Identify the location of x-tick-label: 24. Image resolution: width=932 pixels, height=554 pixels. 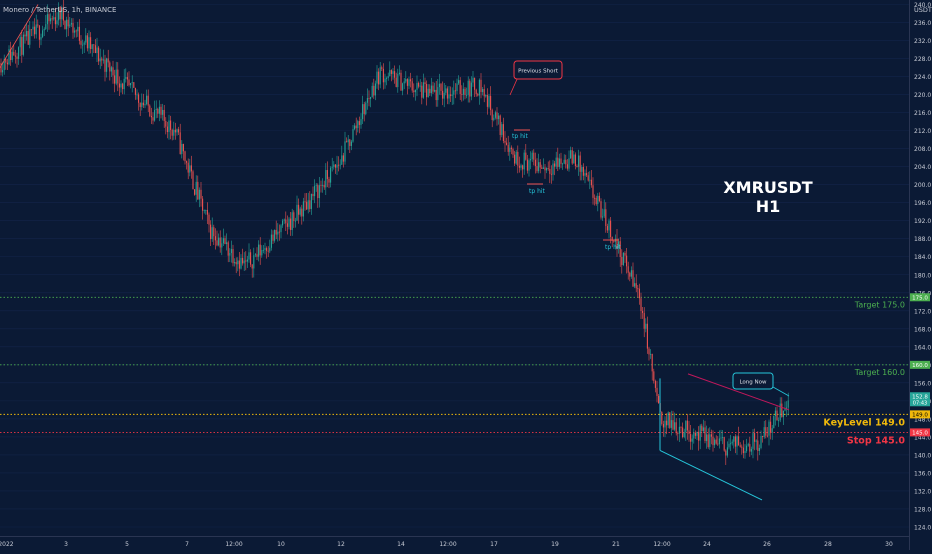
(707, 544).